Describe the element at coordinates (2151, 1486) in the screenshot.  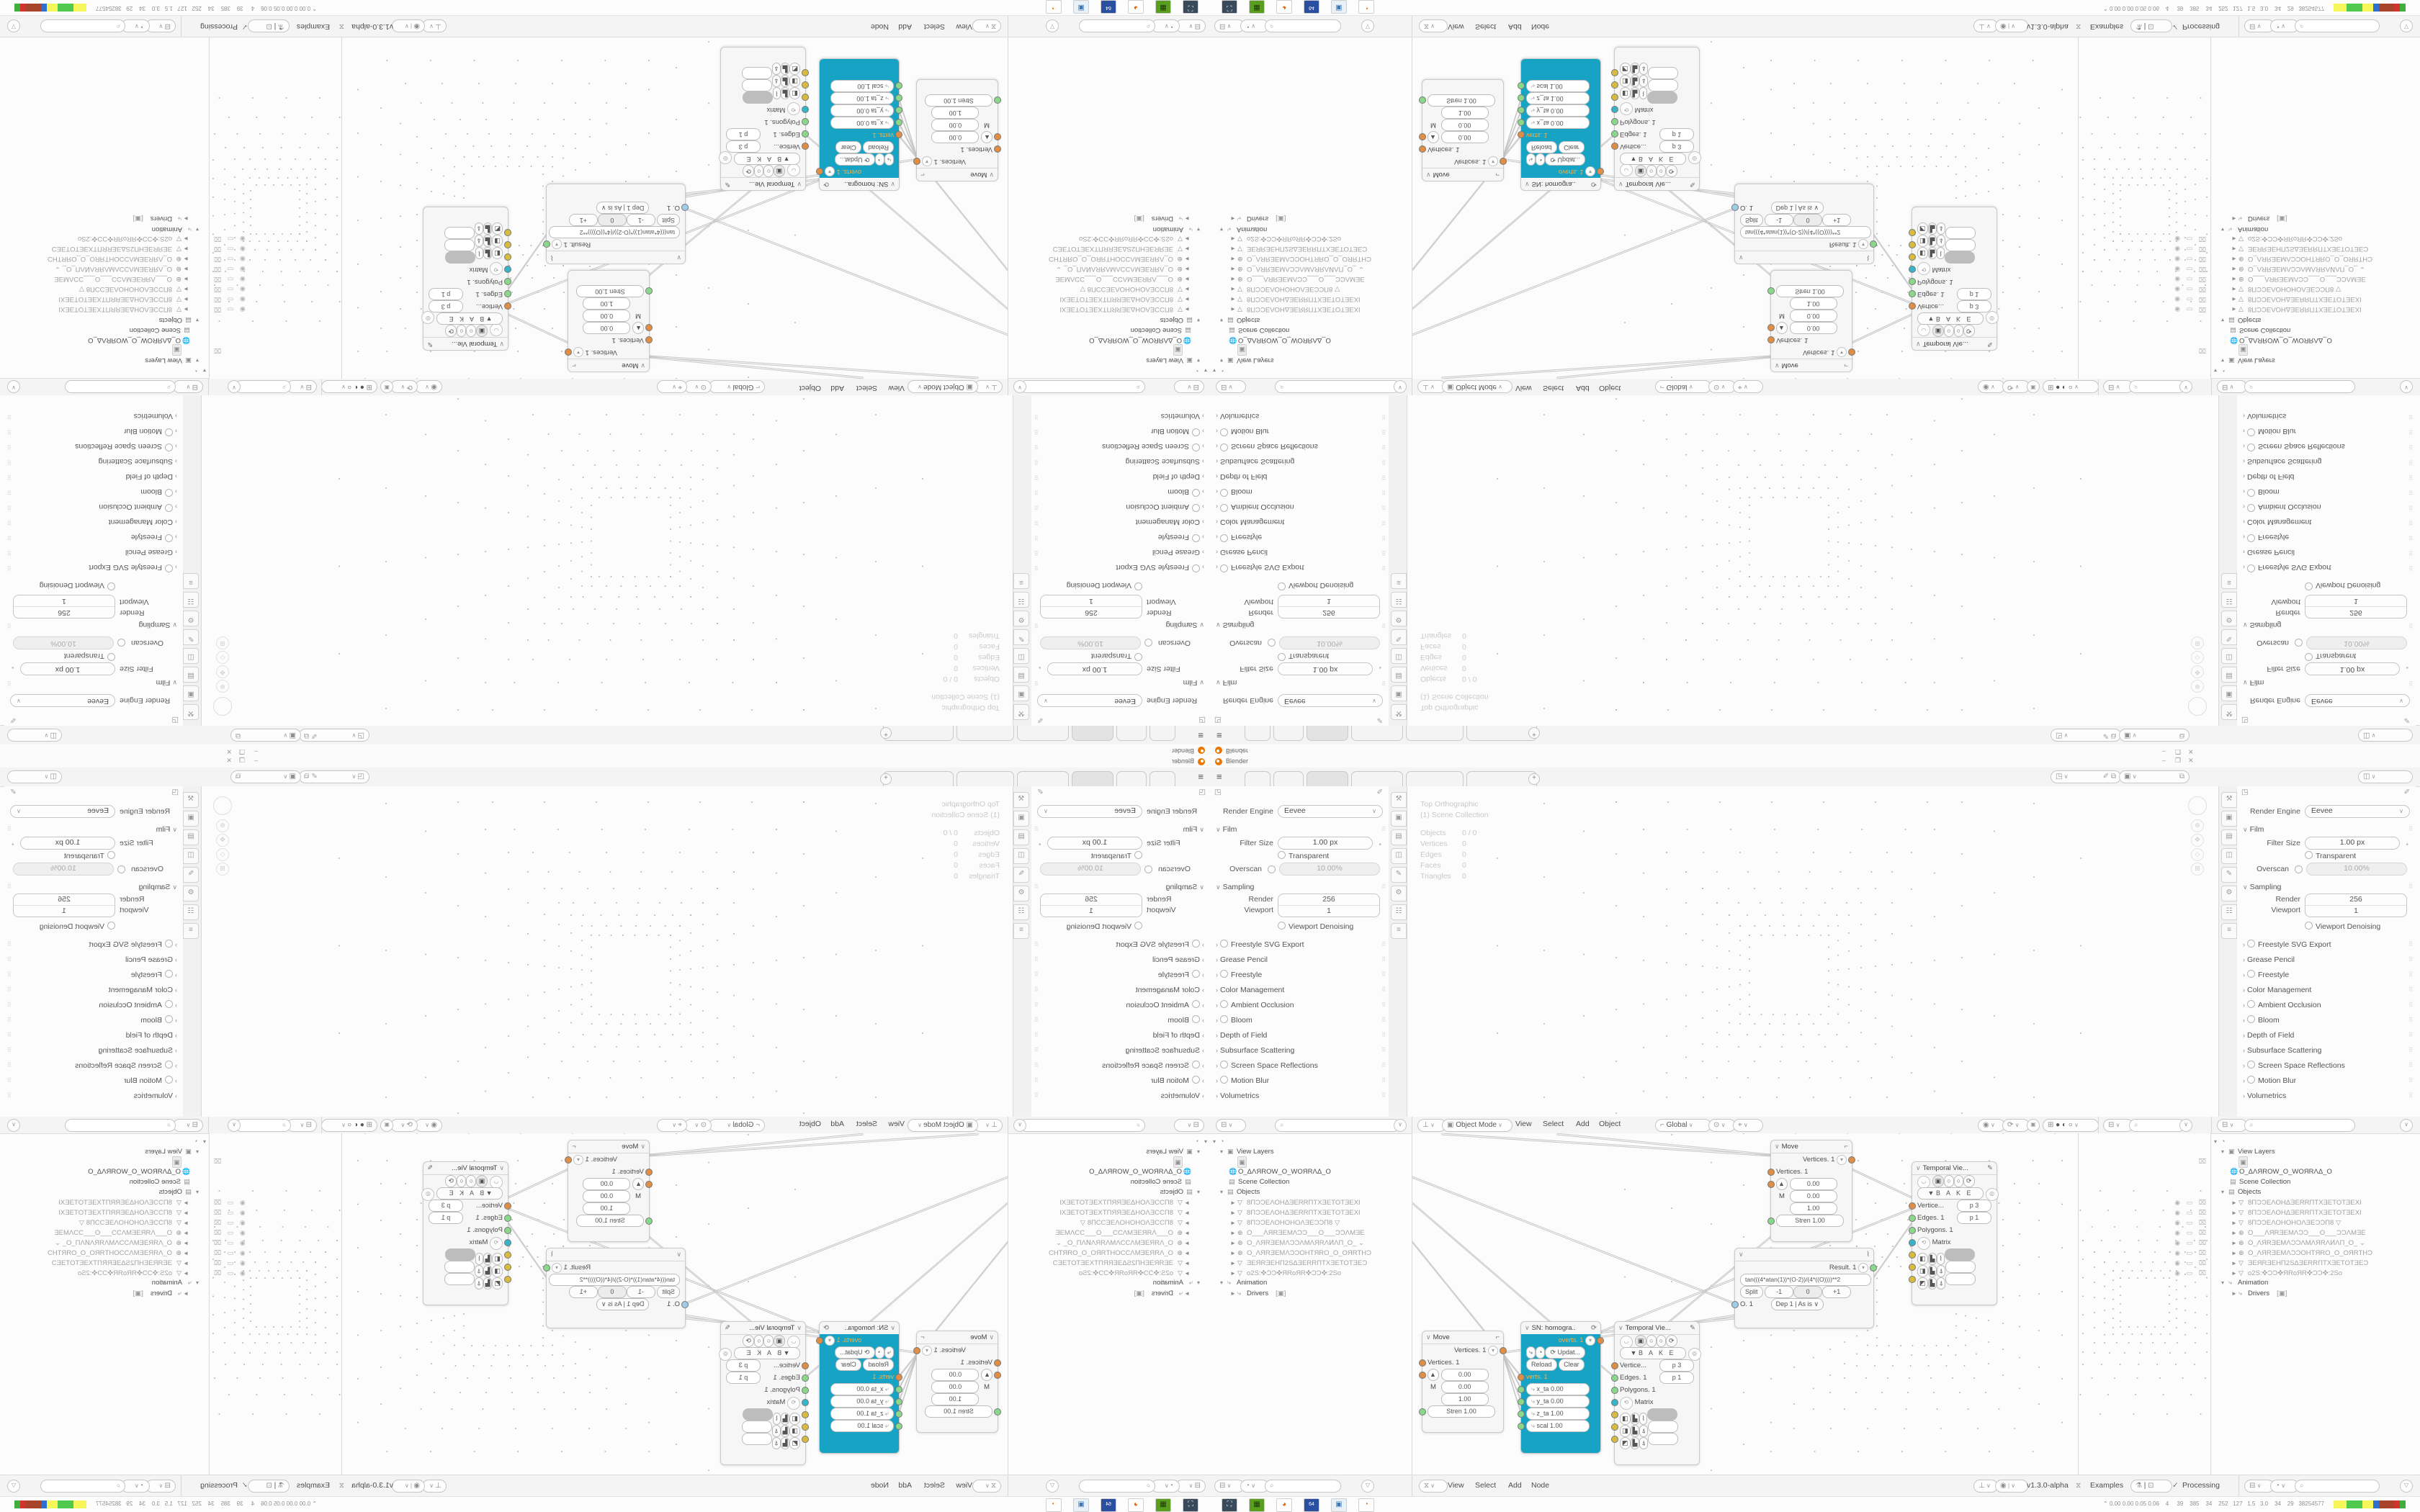
I see `footer-tool-capsule: ⚗ | ⊡` at that location.